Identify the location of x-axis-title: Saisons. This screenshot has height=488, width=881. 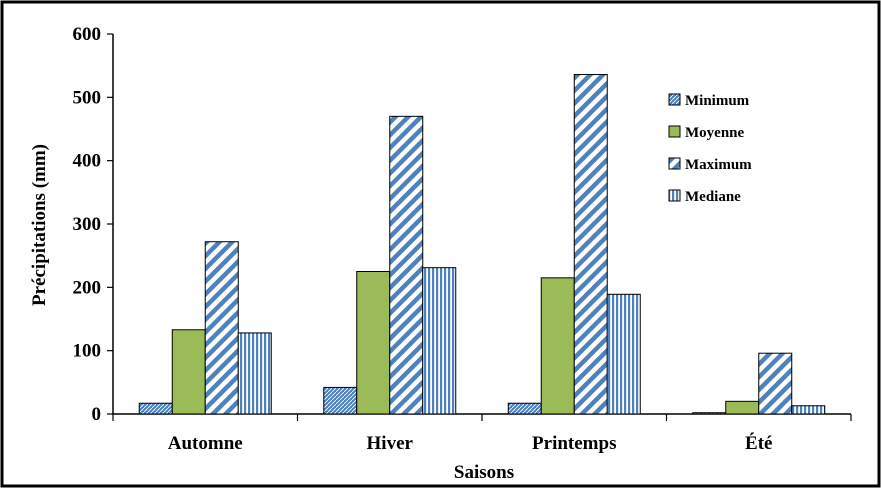
(484, 472).